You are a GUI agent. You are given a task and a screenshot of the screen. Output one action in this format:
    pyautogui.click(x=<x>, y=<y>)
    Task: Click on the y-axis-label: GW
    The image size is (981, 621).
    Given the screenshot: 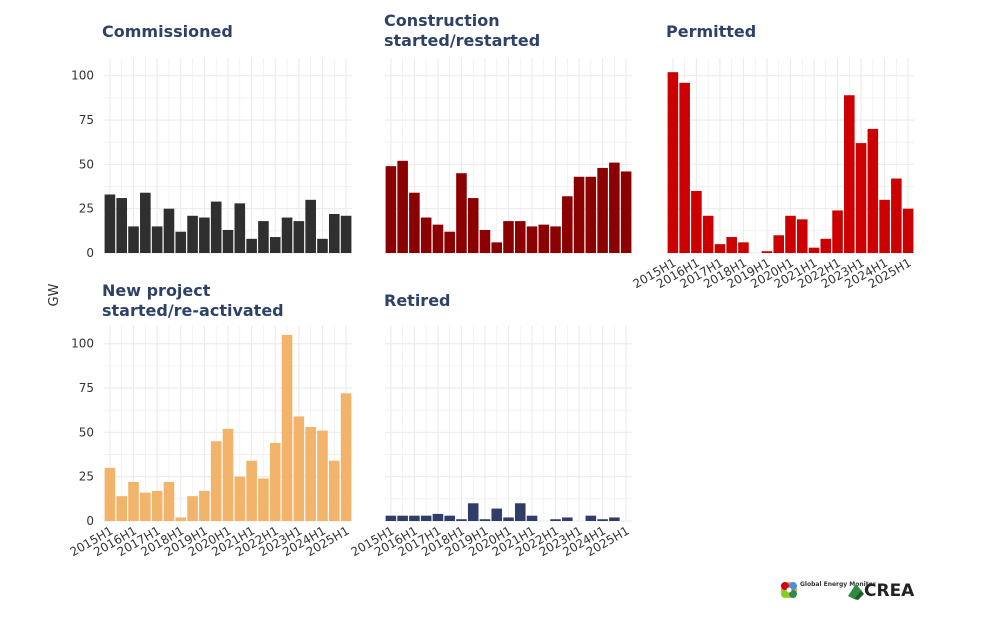 What is the action you would take?
    pyautogui.click(x=54, y=294)
    